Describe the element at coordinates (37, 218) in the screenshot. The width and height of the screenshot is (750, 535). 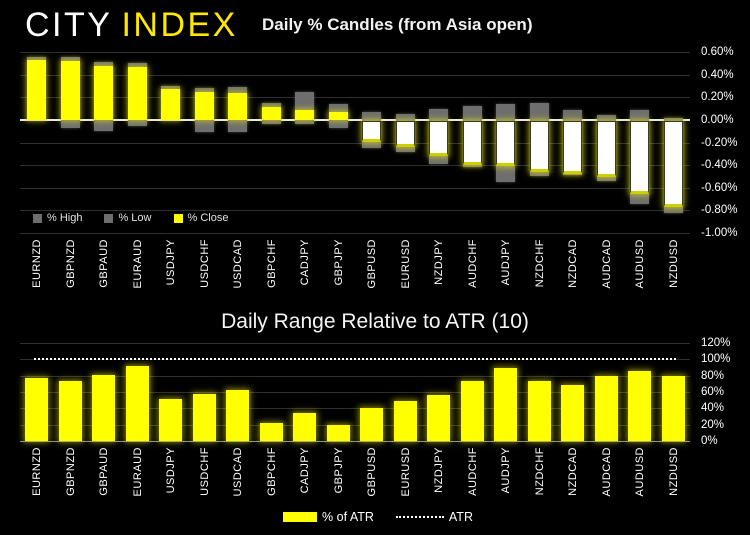
I see `legend-swatch-high` at that location.